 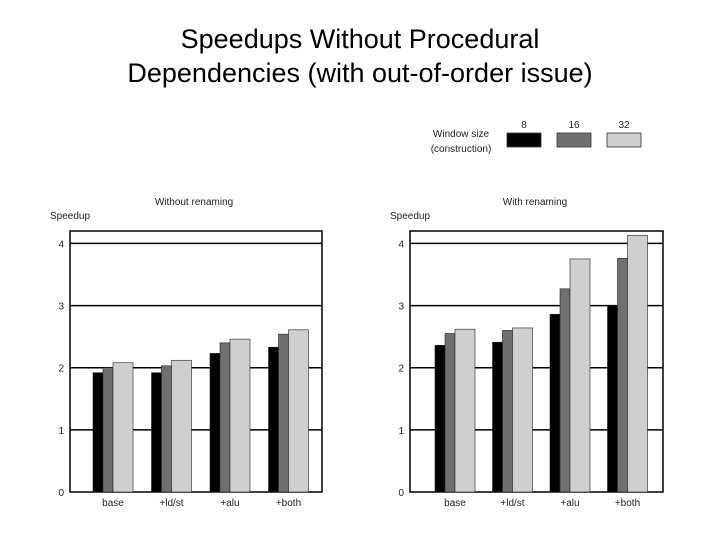 What do you see at coordinates (624, 125) in the screenshot?
I see `legend-label-32: 32` at bounding box center [624, 125].